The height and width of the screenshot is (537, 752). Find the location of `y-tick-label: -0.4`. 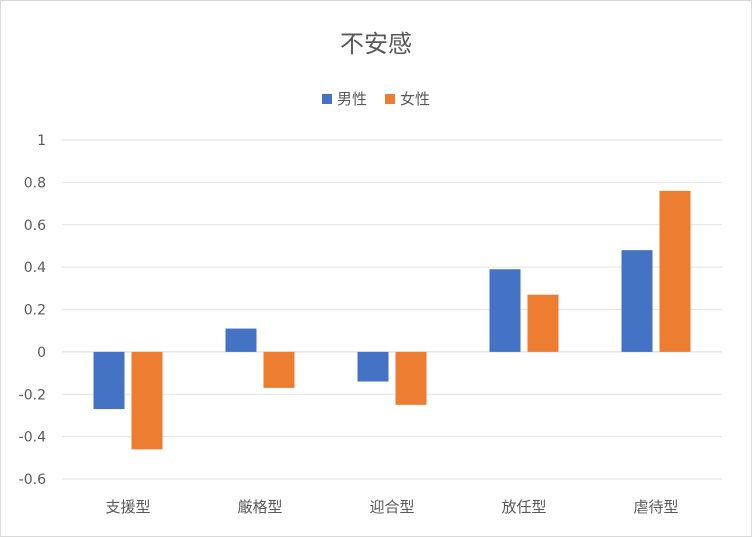

y-tick-label: -0.4 is located at coordinates (32, 438).